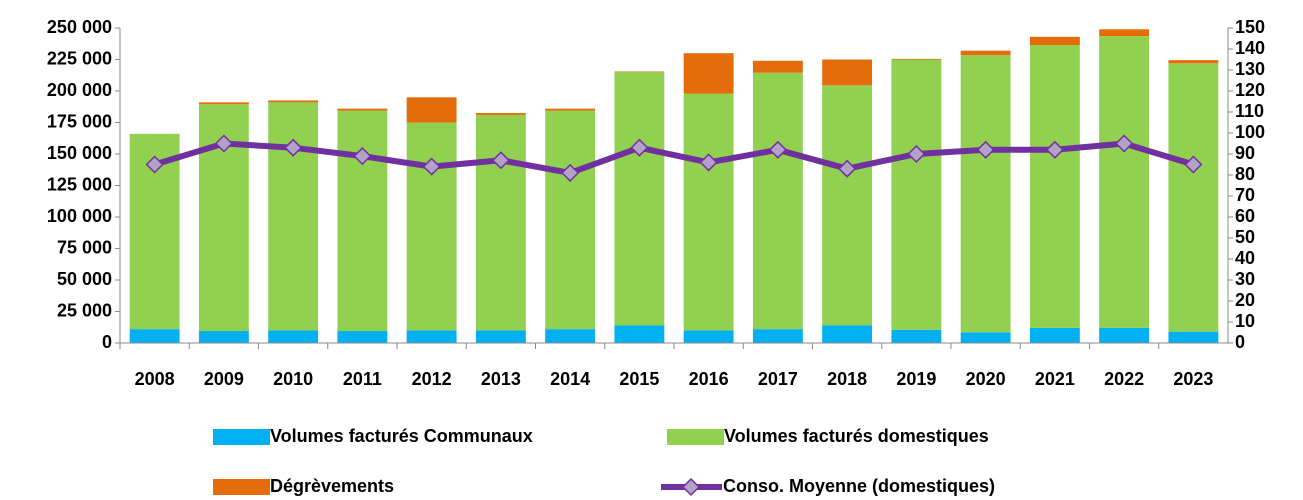 The height and width of the screenshot is (500, 1303). Describe the element at coordinates (1250, 27) in the screenshot. I see `y2-tick-label: 150` at that location.